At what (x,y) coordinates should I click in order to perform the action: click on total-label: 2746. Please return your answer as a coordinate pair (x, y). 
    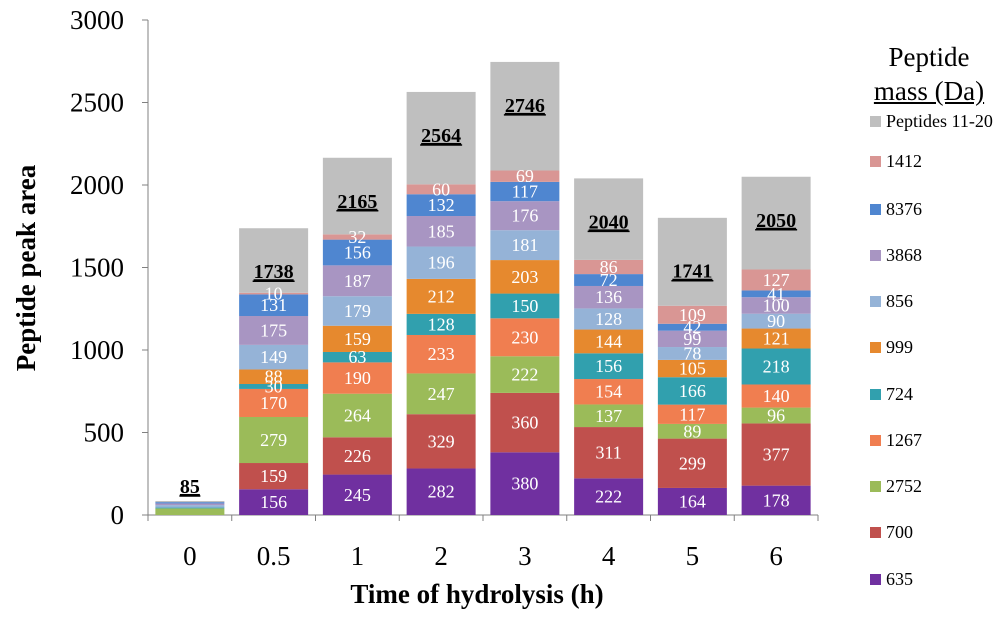
    Looking at the image, I should click on (525, 106).